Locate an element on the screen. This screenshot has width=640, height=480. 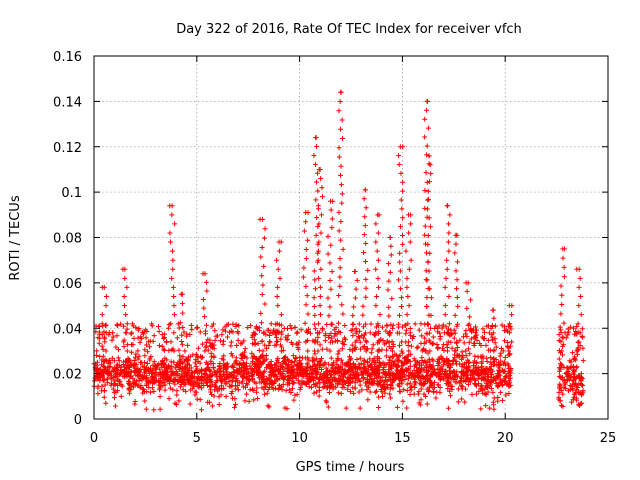
y-tick-label: 0.04 is located at coordinates (67, 329).